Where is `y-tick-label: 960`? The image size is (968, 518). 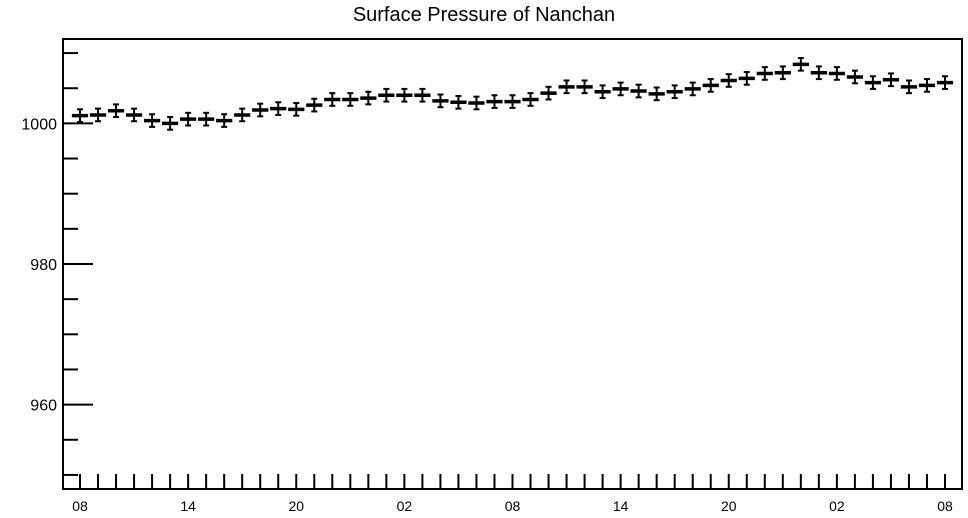
y-tick-label: 960 is located at coordinates (43, 406).